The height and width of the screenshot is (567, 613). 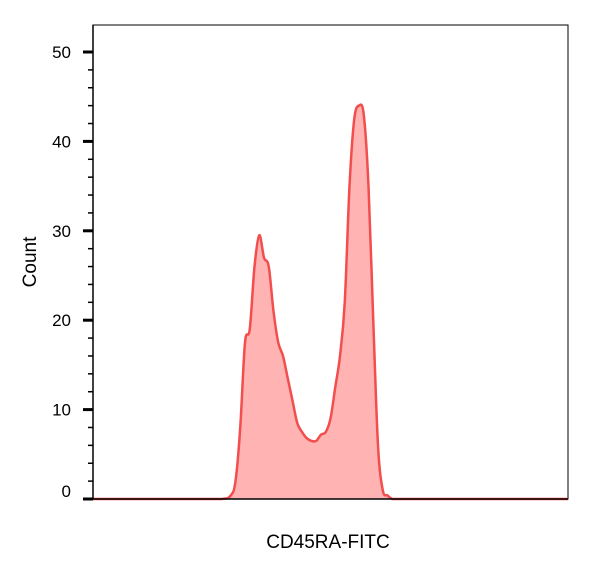 What do you see at coordinates (66, 491) in the screenshot?
I see `y-tick-label: 0` at bounding box center [66, 491].